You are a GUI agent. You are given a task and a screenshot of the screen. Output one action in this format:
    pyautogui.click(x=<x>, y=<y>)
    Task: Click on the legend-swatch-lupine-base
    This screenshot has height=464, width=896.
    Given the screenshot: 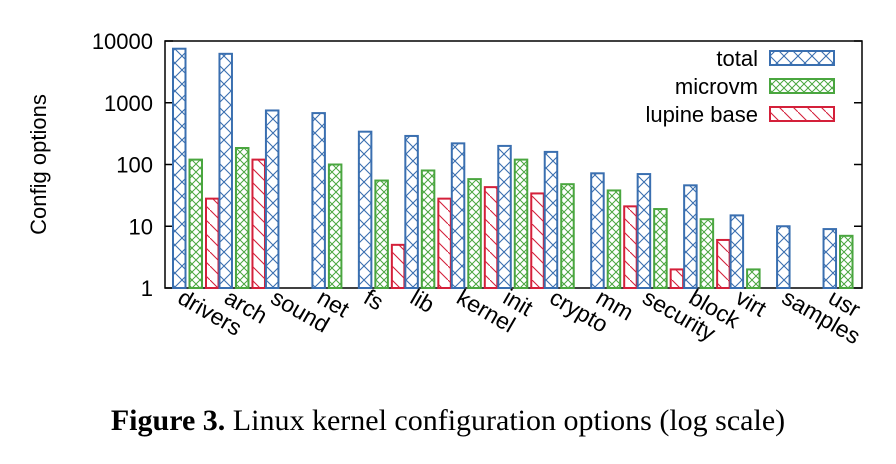 What is the action you would take?
    pyautogui.click(x=802, y=114)
    